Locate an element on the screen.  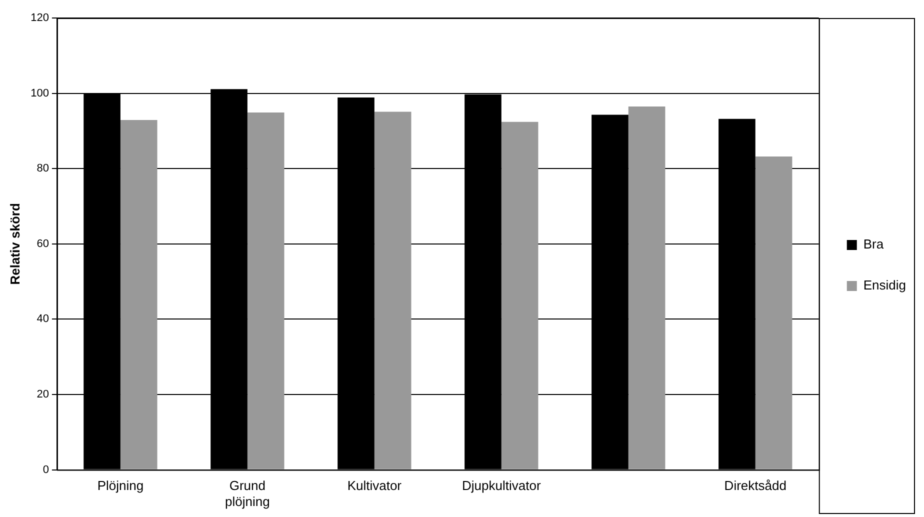
legend-label: Bra is located at coordinates (873, 244).